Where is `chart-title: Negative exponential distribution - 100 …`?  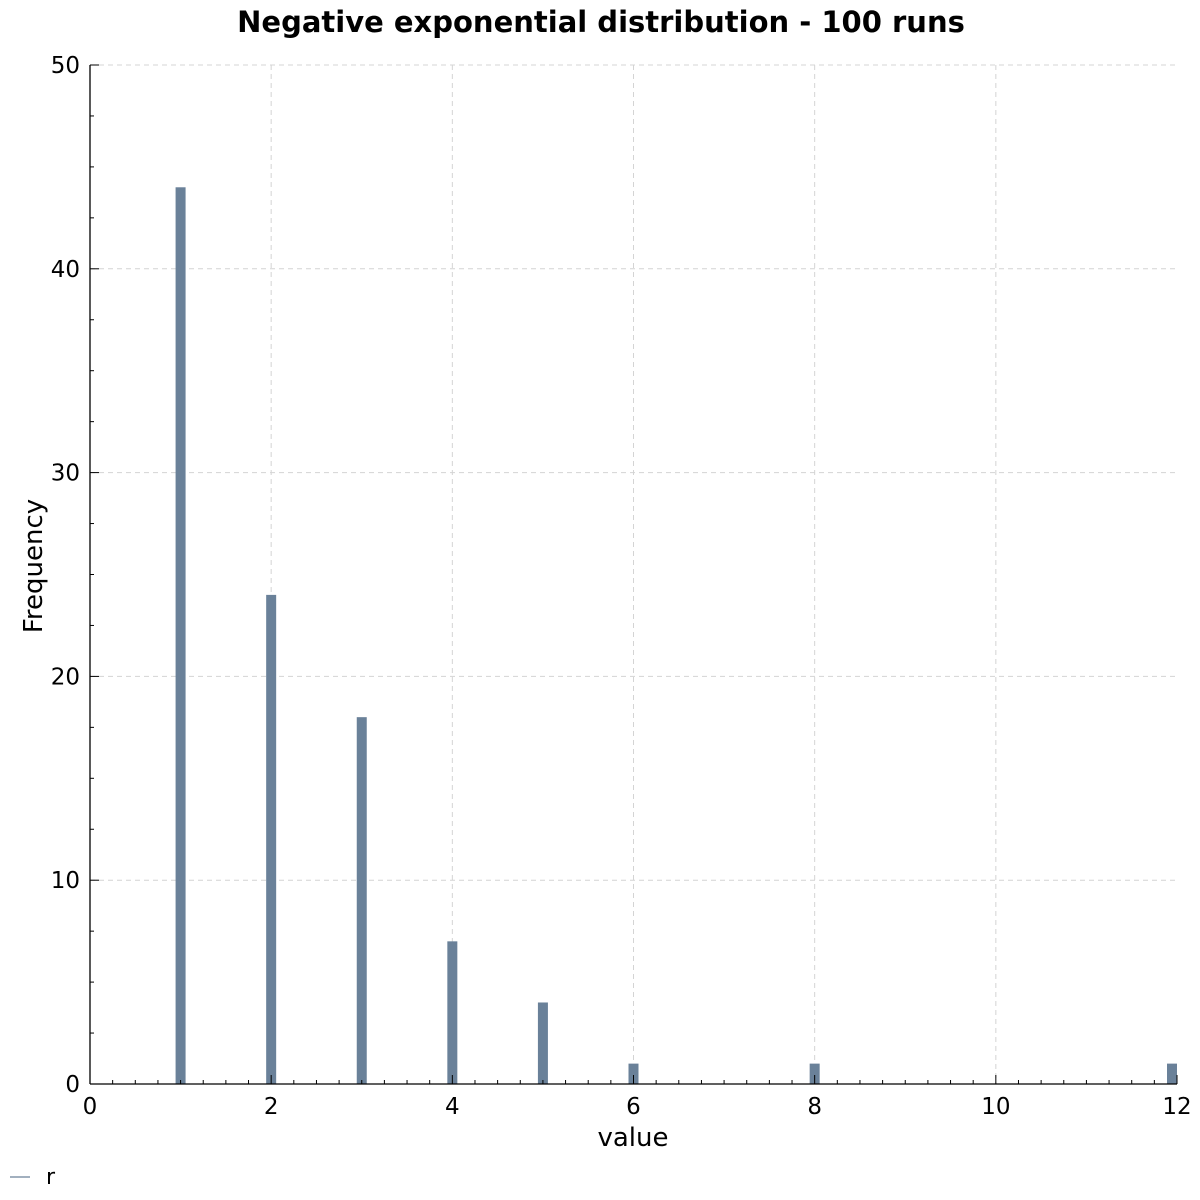 chart-title: Negative exponential distribution - 100 … is located at coordinates (601, 22).